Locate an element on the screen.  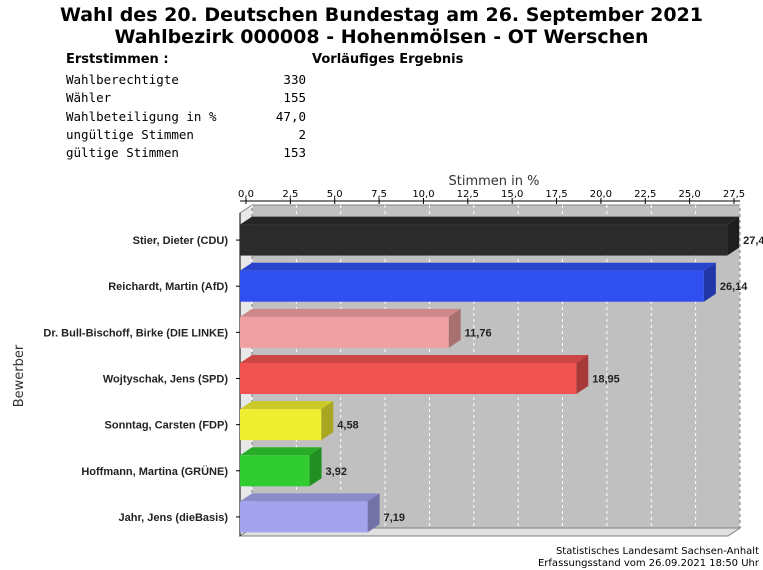
stat-value: 330 is located at coordinates (294, 79).